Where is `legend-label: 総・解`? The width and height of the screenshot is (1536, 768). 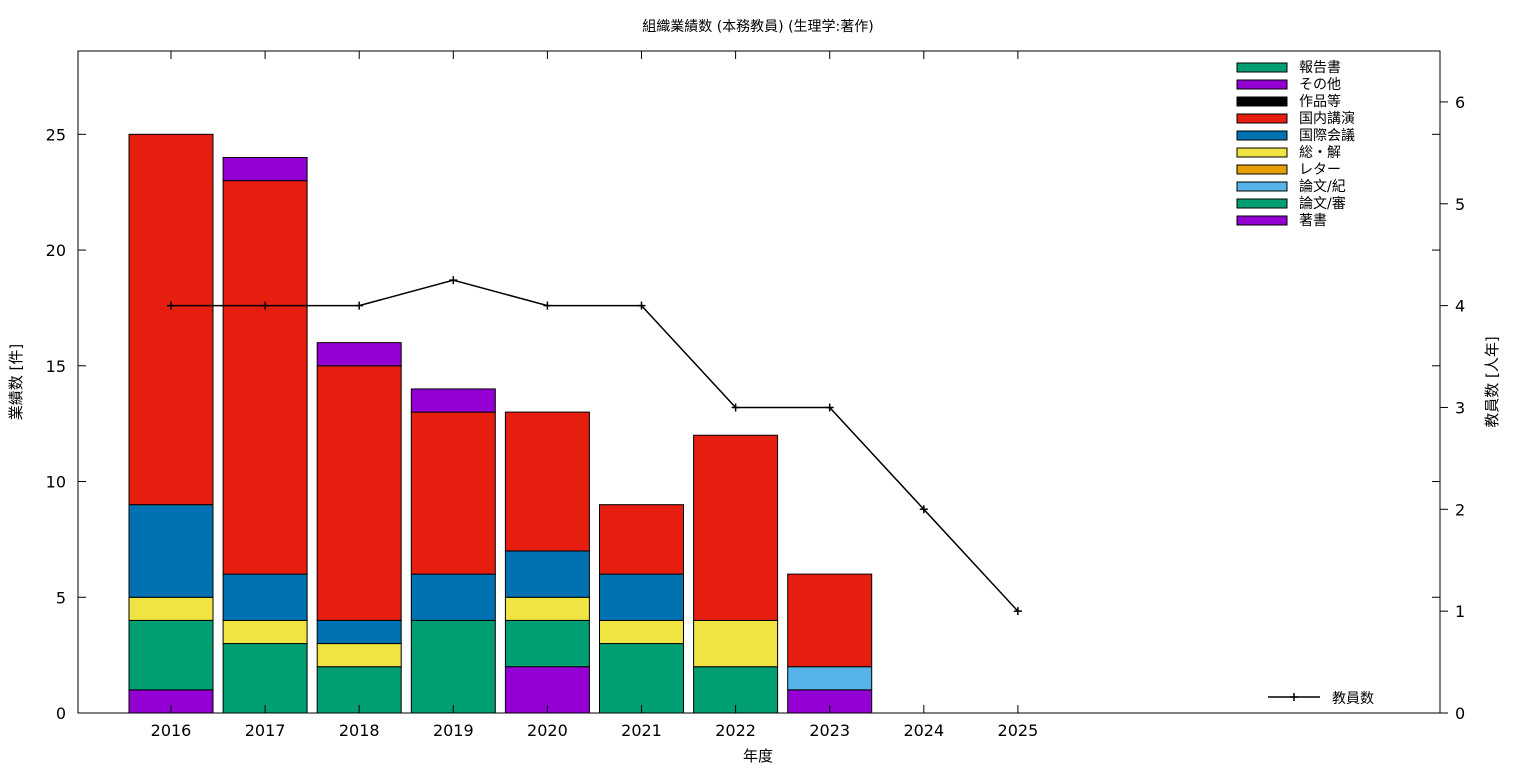 legend-label: 総・解 is located at coordinates (1320, 153).